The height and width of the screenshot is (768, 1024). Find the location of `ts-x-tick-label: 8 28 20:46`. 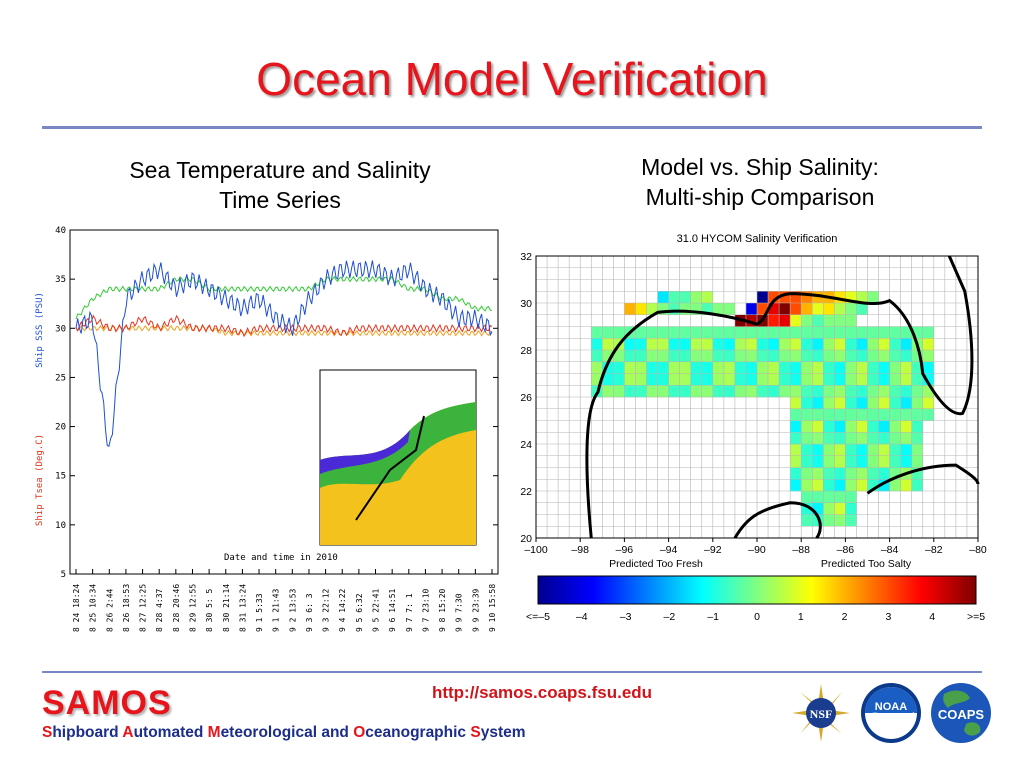

ts-x-tick-label: 8 28 20:46 is located at coordinates (176, 608).